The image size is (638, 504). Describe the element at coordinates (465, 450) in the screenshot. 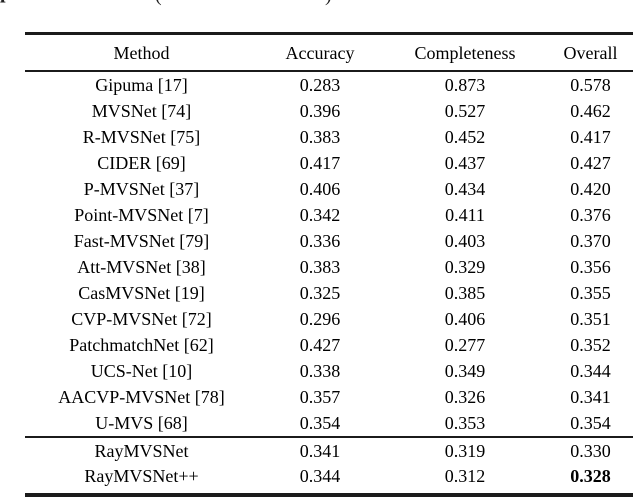

I see `completeness-cell: 0.319` at that location.